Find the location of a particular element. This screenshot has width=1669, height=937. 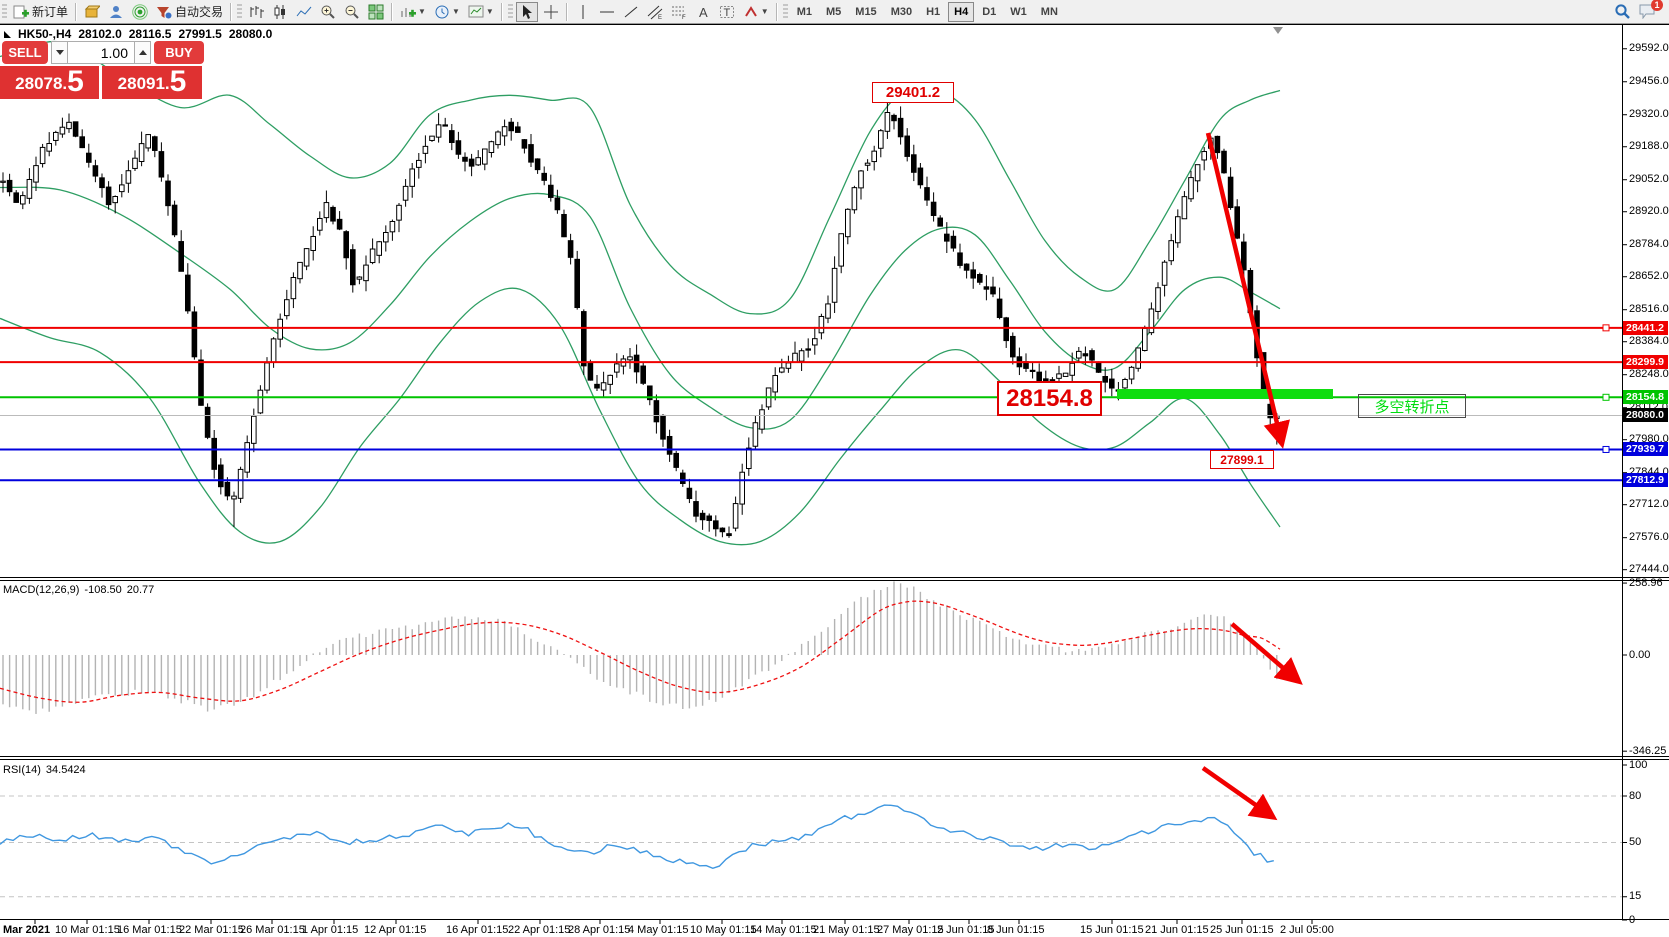

macd-signal-value: 20.77 is located at coordinates (140, 590).